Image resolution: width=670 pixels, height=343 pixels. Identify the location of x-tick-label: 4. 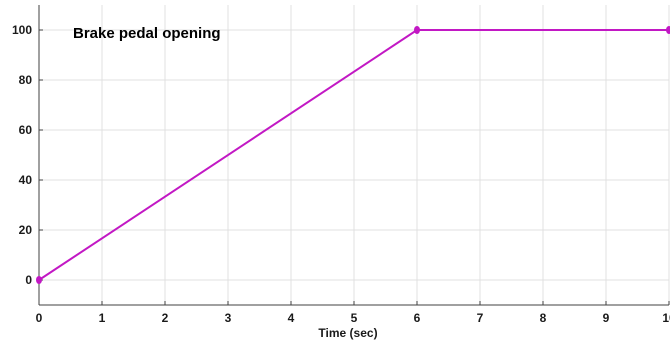
(291, 318).